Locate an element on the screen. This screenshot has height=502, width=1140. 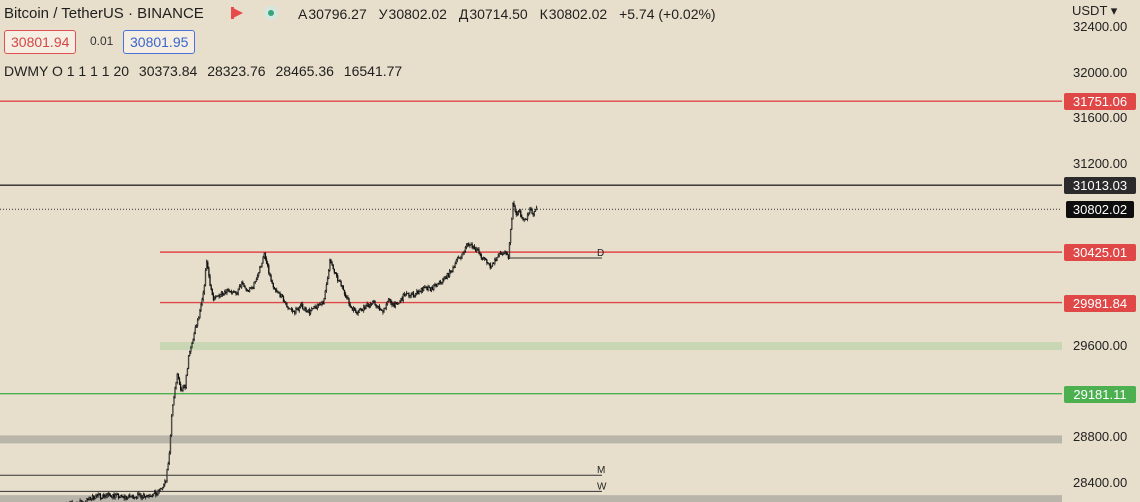
chevron-down-icon: ▾ is located at coordinates (1114, 10).